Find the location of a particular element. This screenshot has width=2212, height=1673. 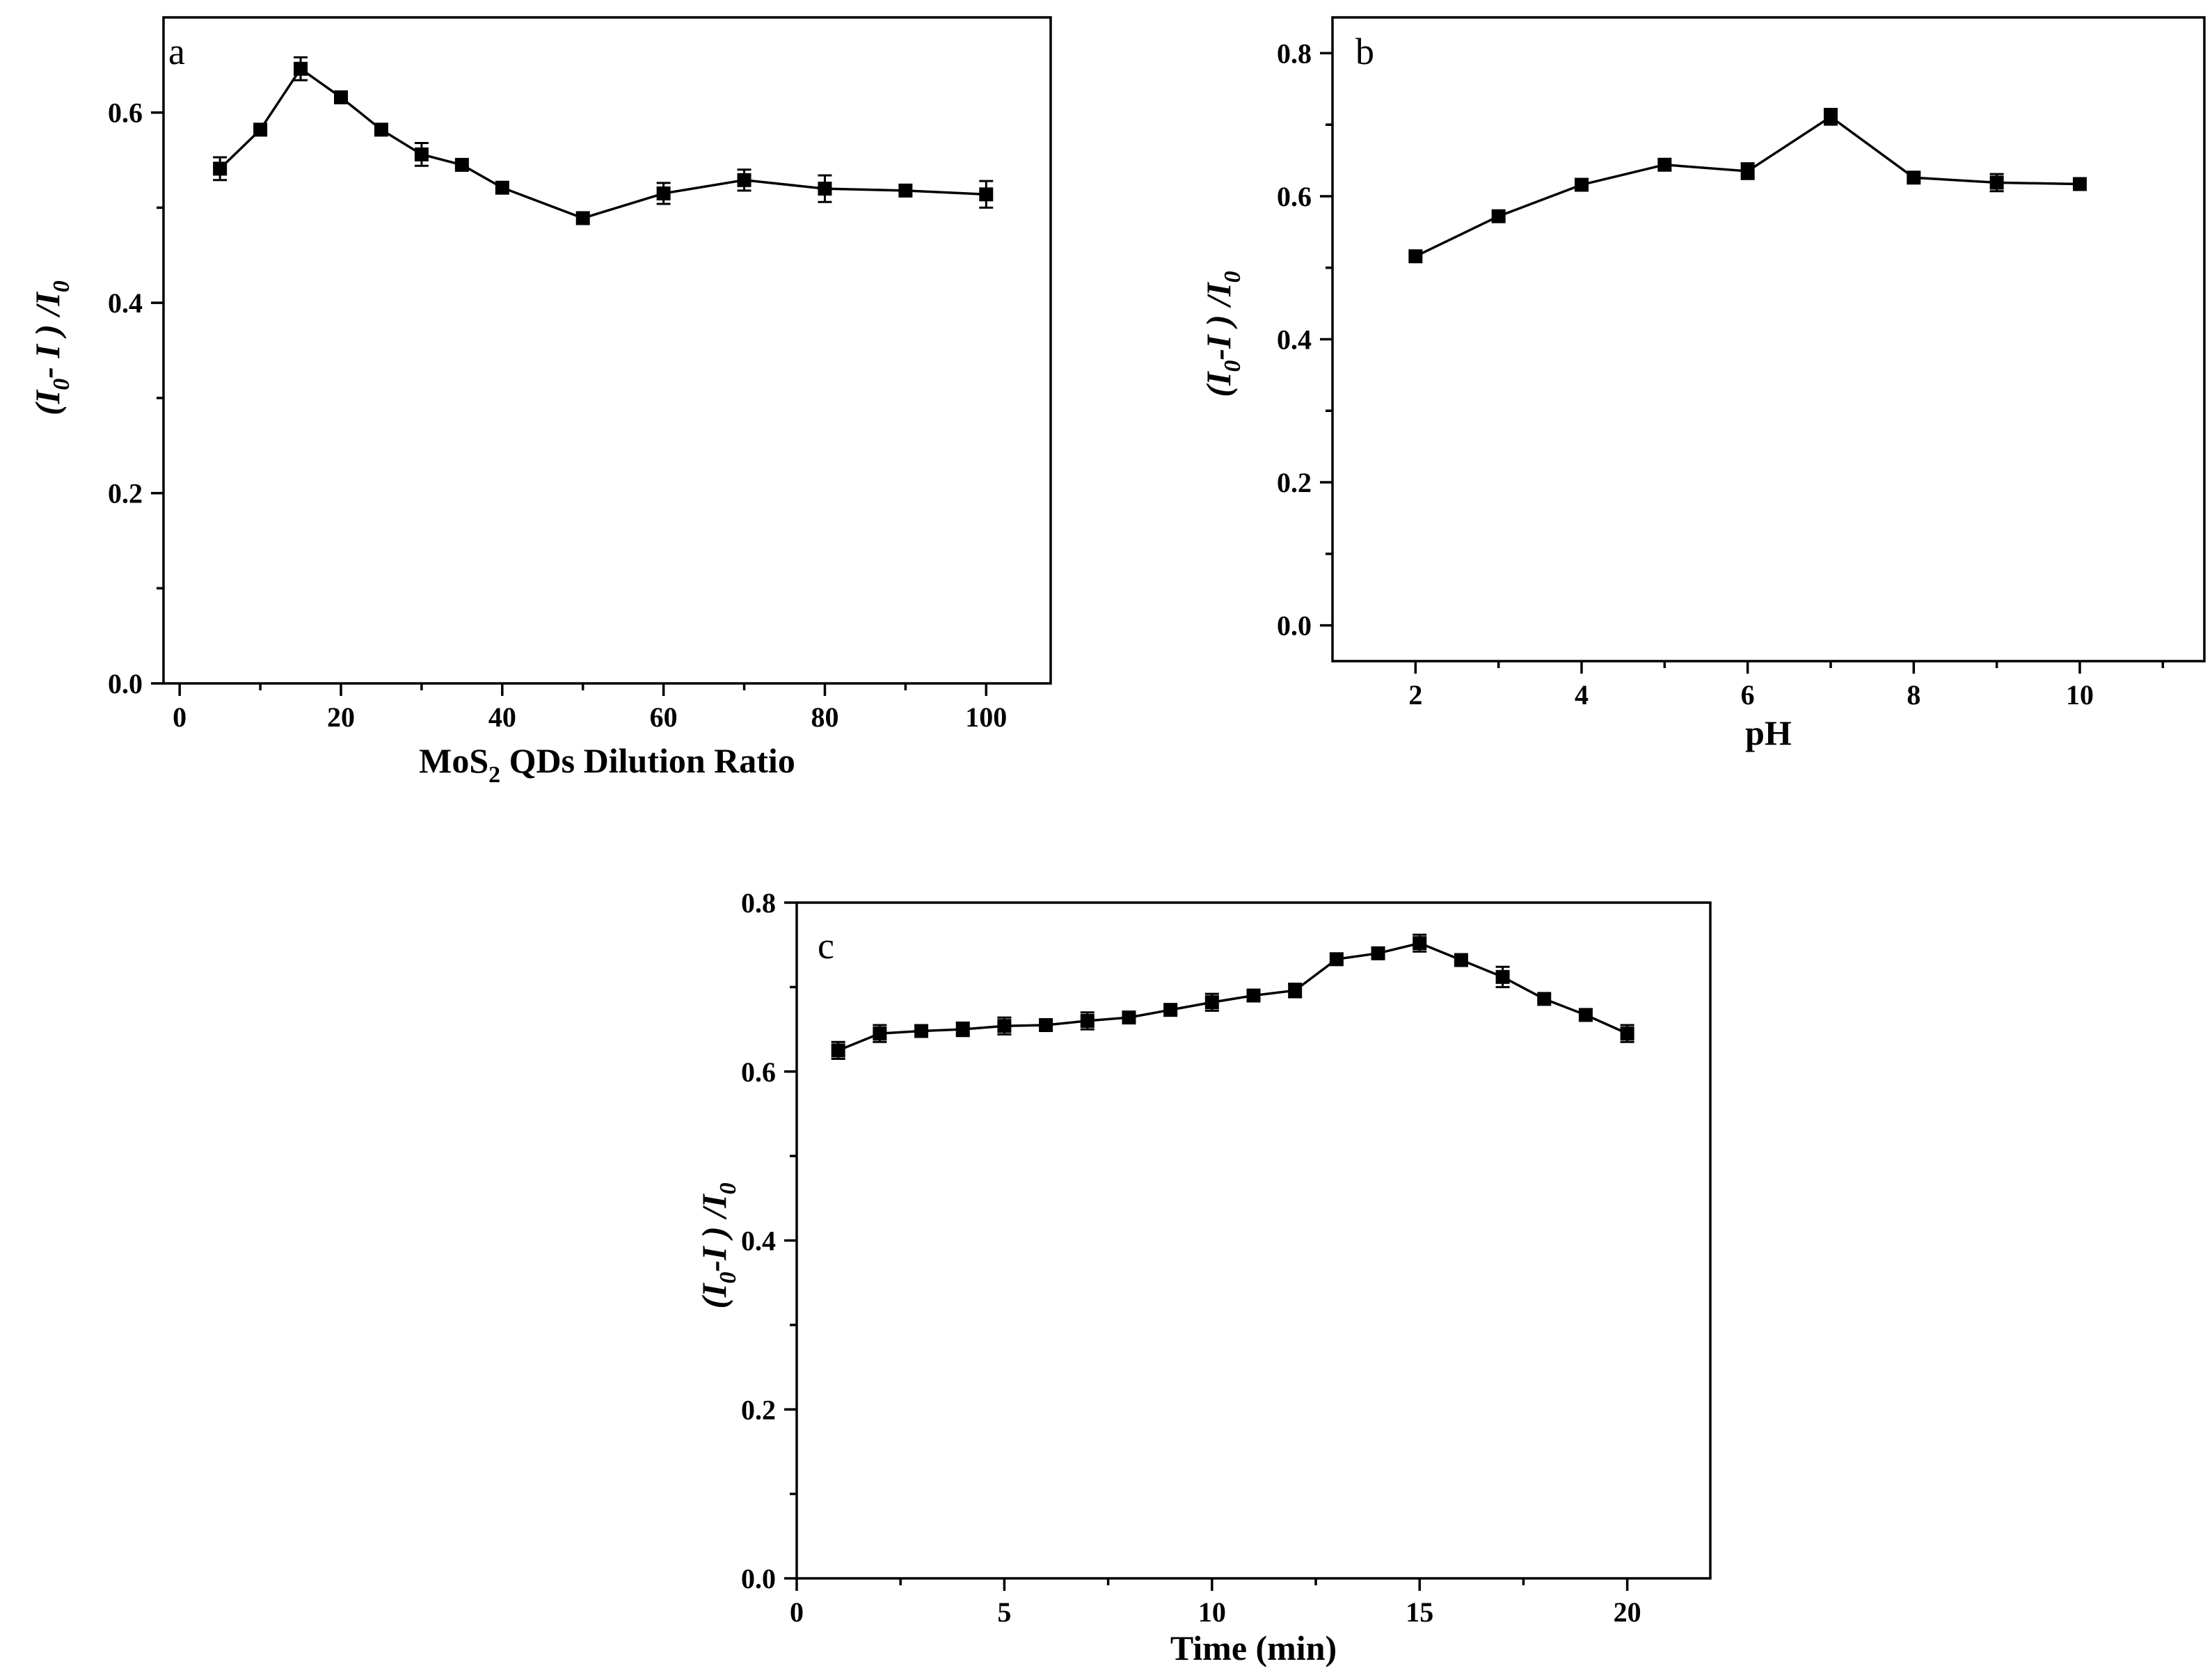

x-tick-label: 2 is located at coordinates (1415, 695).